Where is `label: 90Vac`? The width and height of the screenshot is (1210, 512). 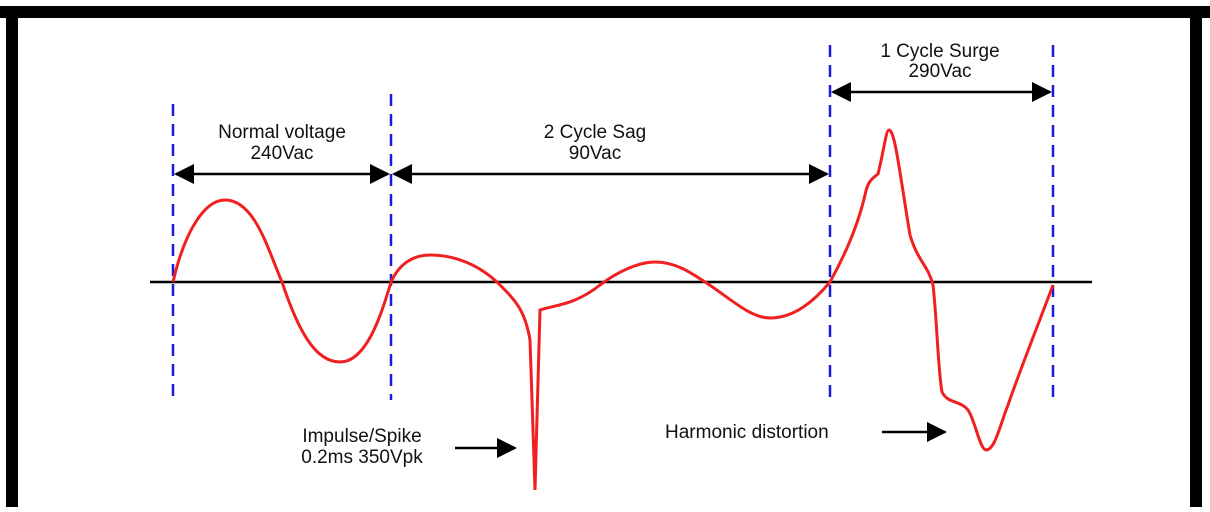 label: 90Vac is located at coordinates (595, 153).